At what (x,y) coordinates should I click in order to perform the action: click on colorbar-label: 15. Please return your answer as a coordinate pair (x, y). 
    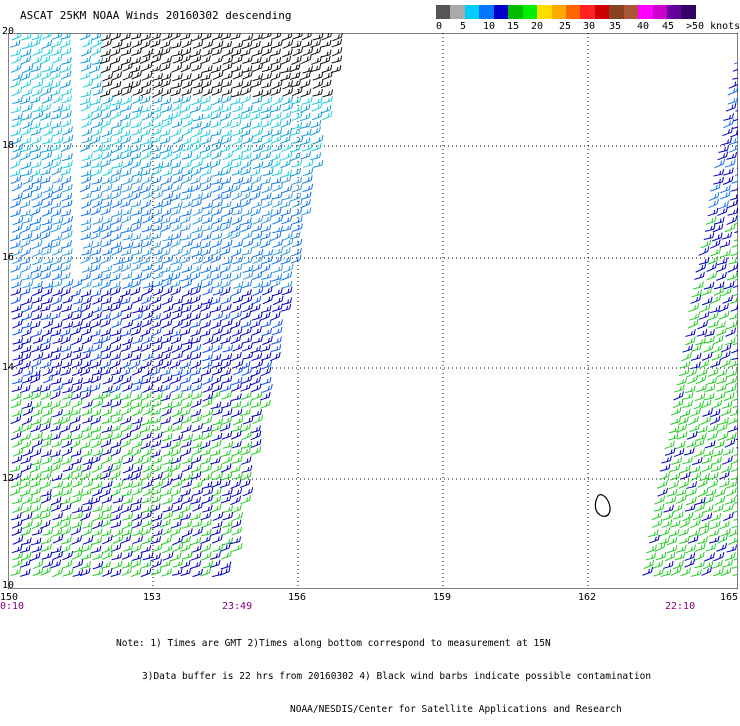
    Looking at the image, I should click on (513, 26).